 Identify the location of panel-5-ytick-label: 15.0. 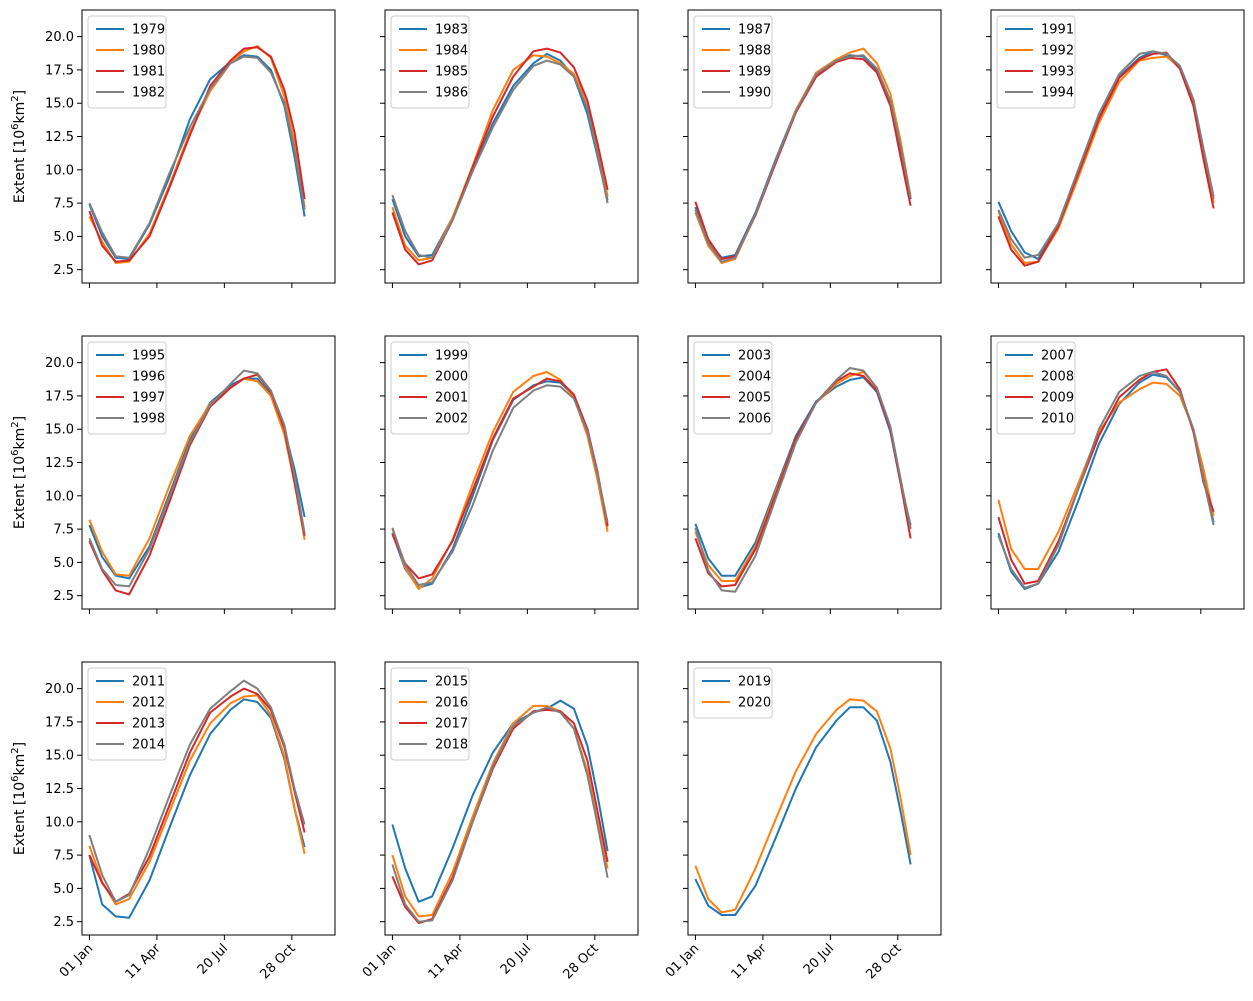
(59, 430).